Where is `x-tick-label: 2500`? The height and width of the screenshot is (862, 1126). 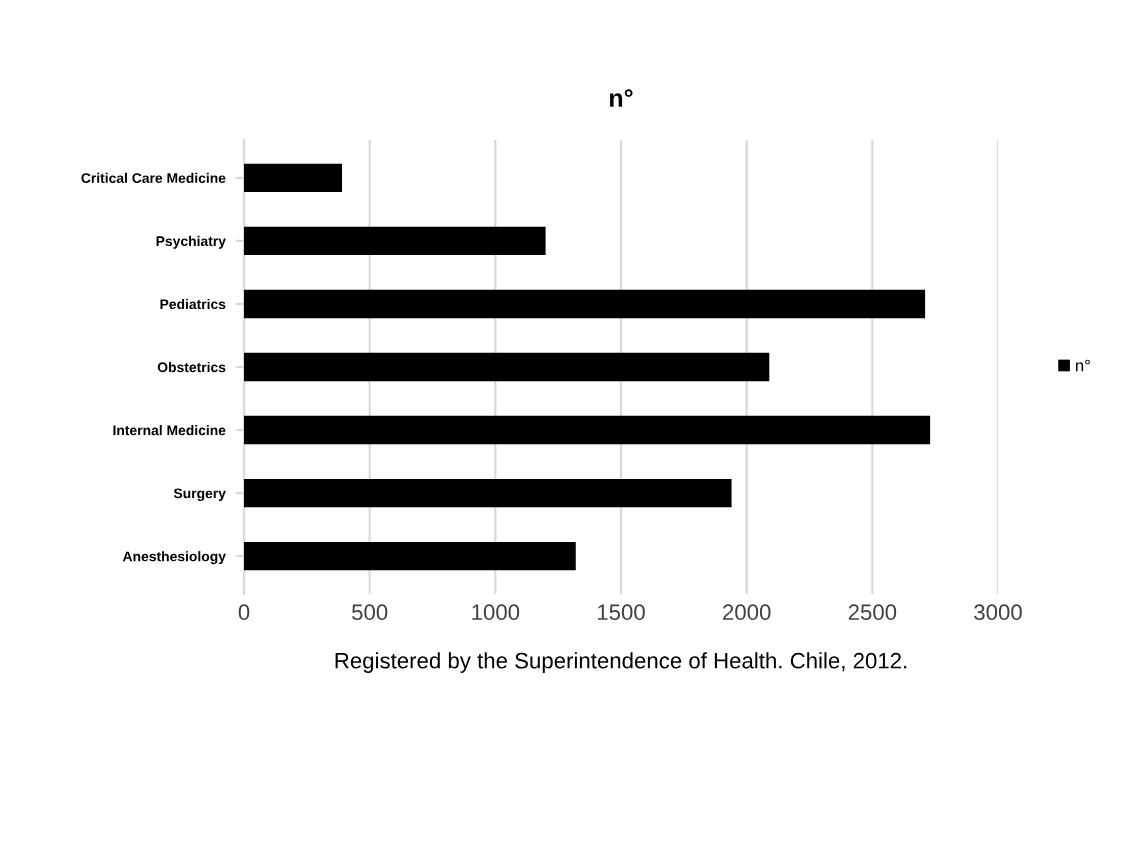
x-tick-label: 2500 is located at coordinates (872, 612).